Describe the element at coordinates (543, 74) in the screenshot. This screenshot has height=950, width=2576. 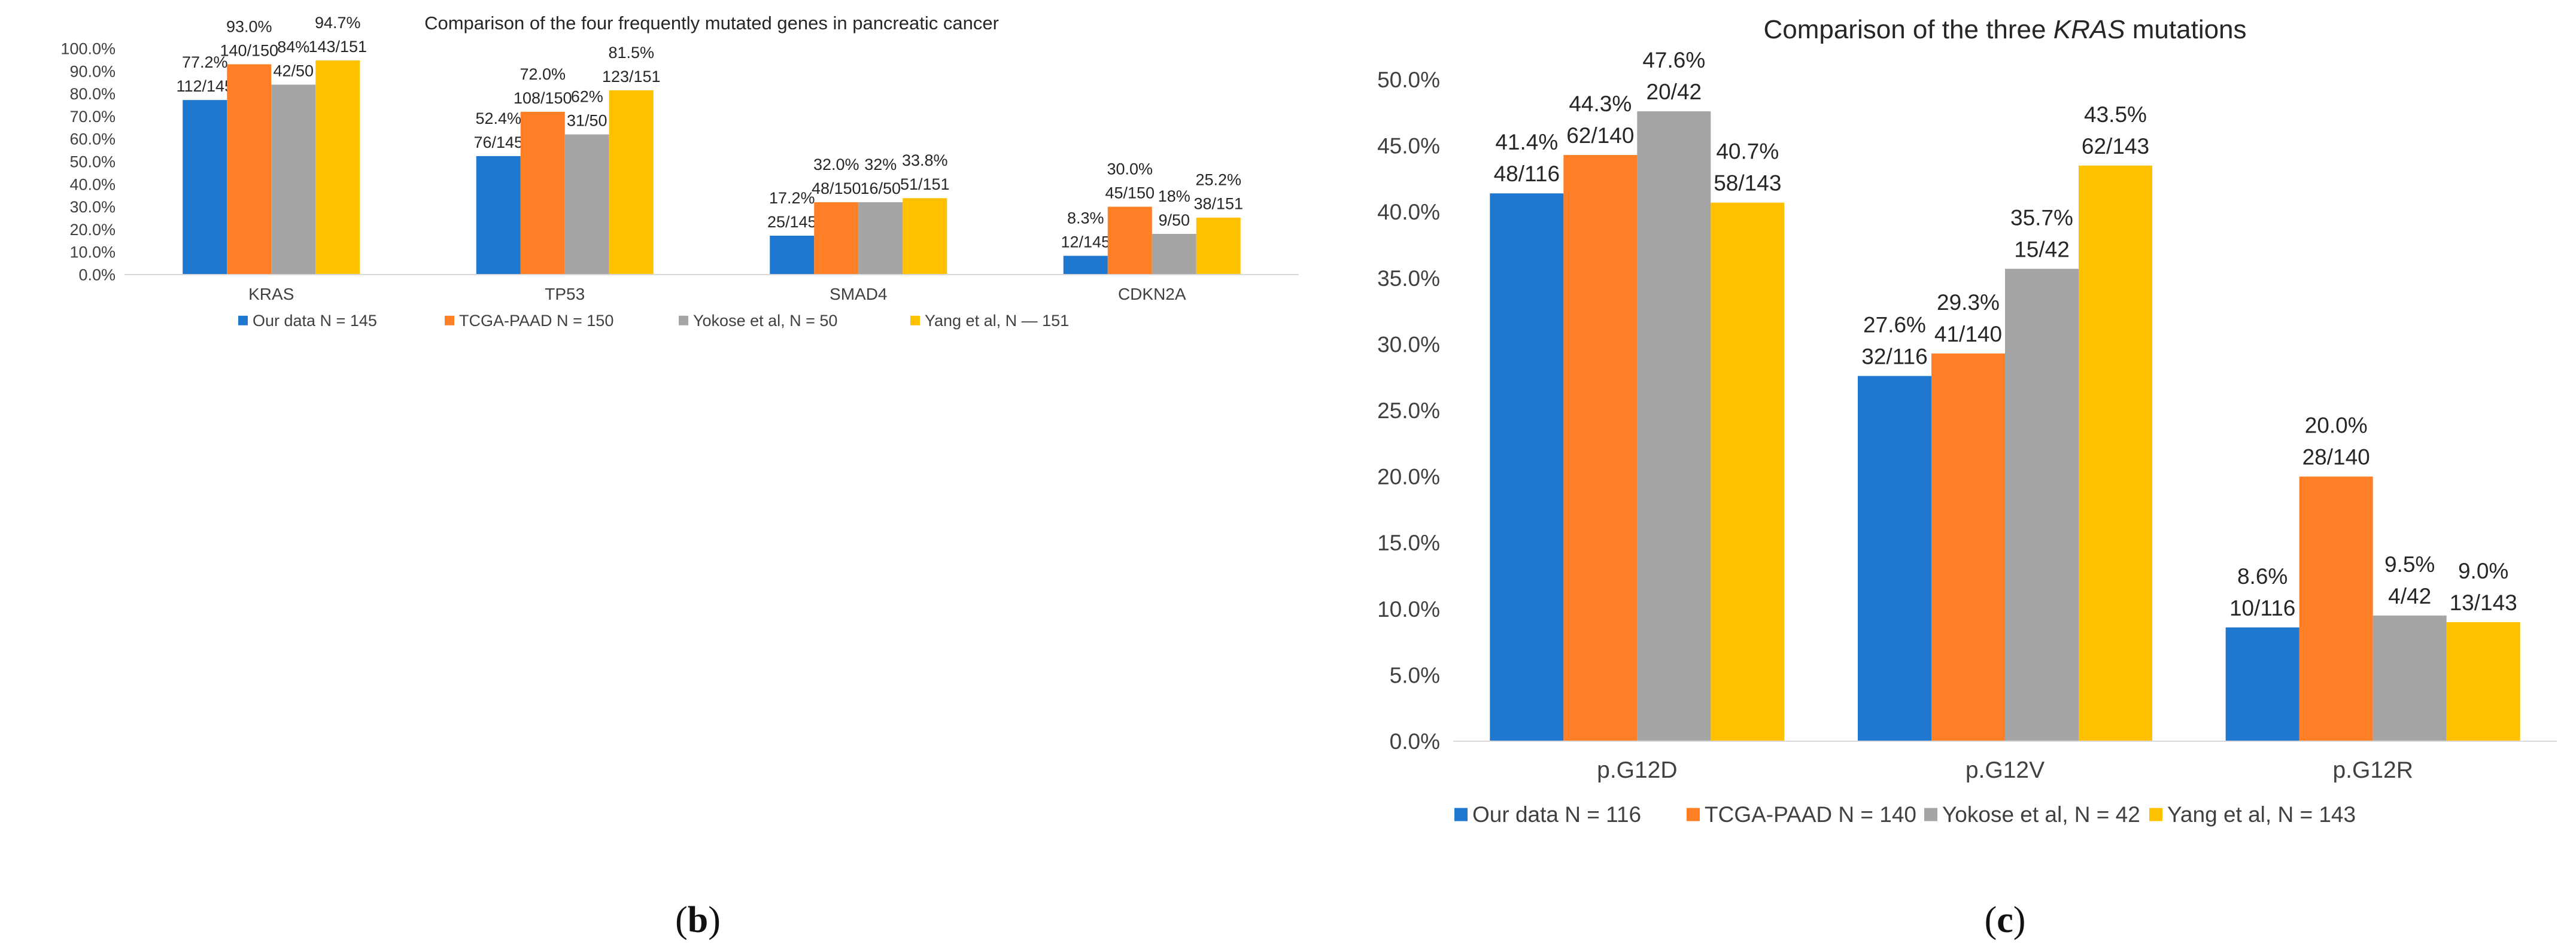
I see `data-label-percent: 72.0%` at that location.